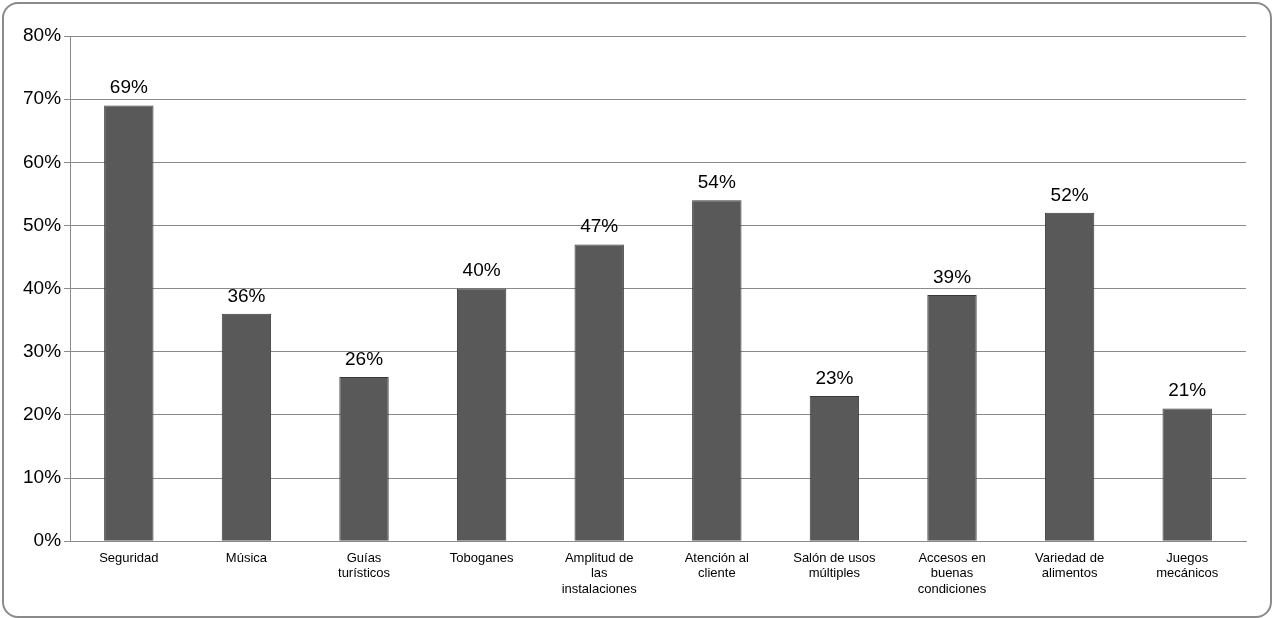 This screenshot has width=1274, height=618. Describe the element at coordinates (481, 557) in the screenshot. I see `x-tick-label: Toboganes` at that location.